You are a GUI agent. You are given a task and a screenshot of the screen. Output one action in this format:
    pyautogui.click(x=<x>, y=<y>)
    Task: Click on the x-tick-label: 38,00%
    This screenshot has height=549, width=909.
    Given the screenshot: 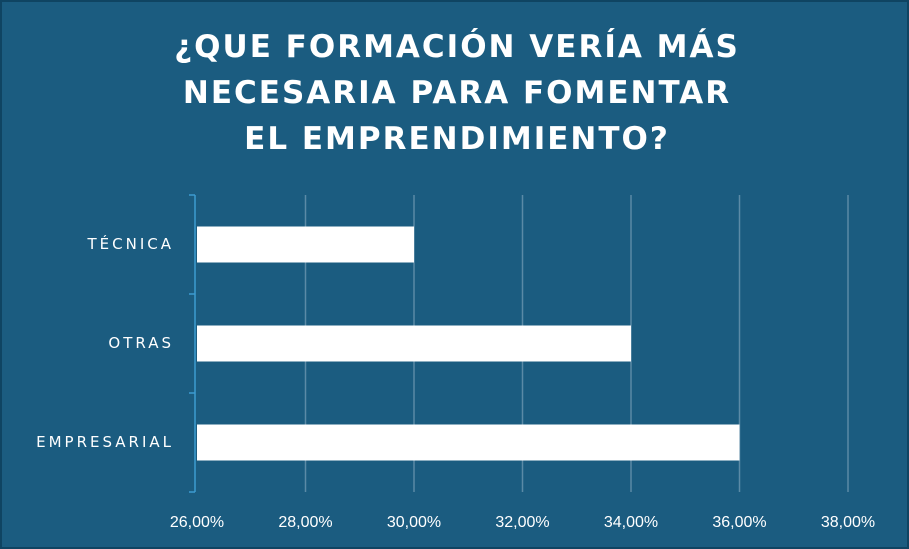 What is the action you would take?
    pyautogui.click(x=848, y=522)
    